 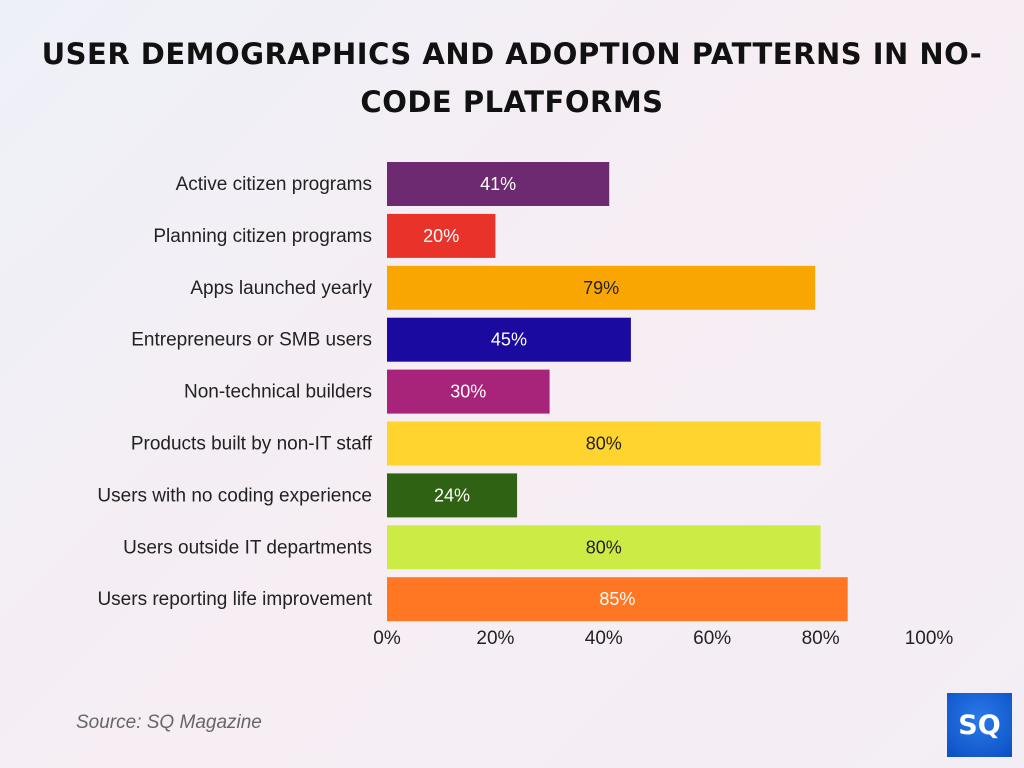 I want to click on data-label: 41%, so click(x=498, y=184).